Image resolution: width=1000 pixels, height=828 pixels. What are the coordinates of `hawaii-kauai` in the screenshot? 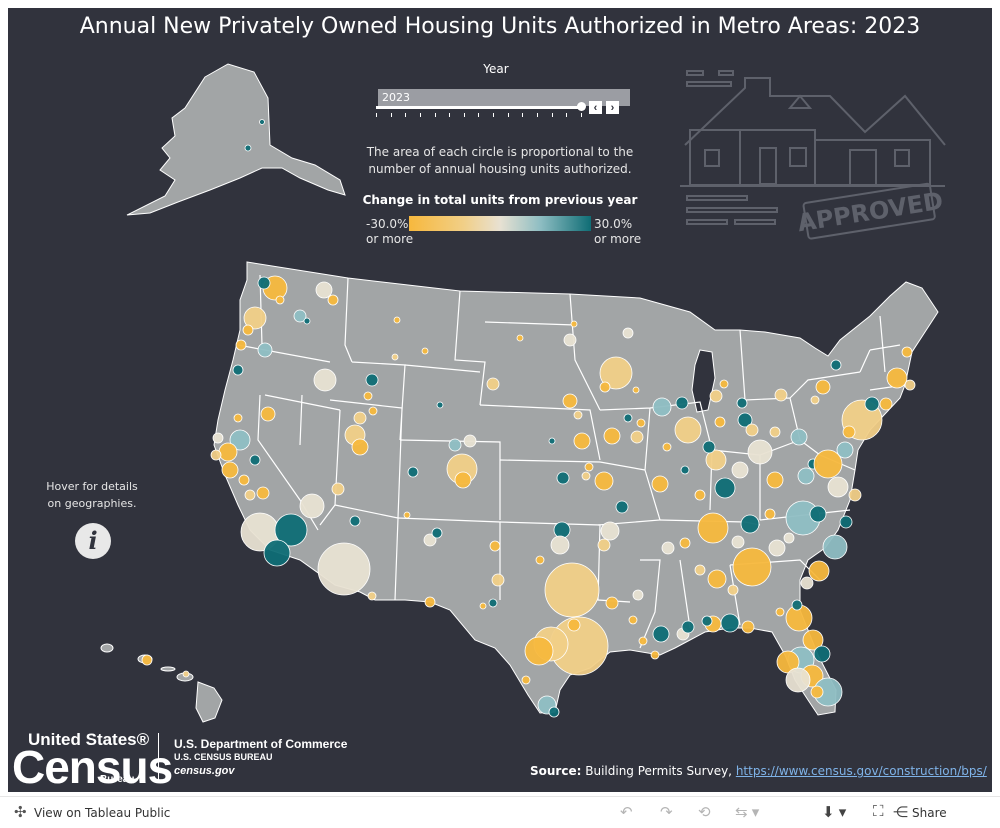 It's located at (107, 648).